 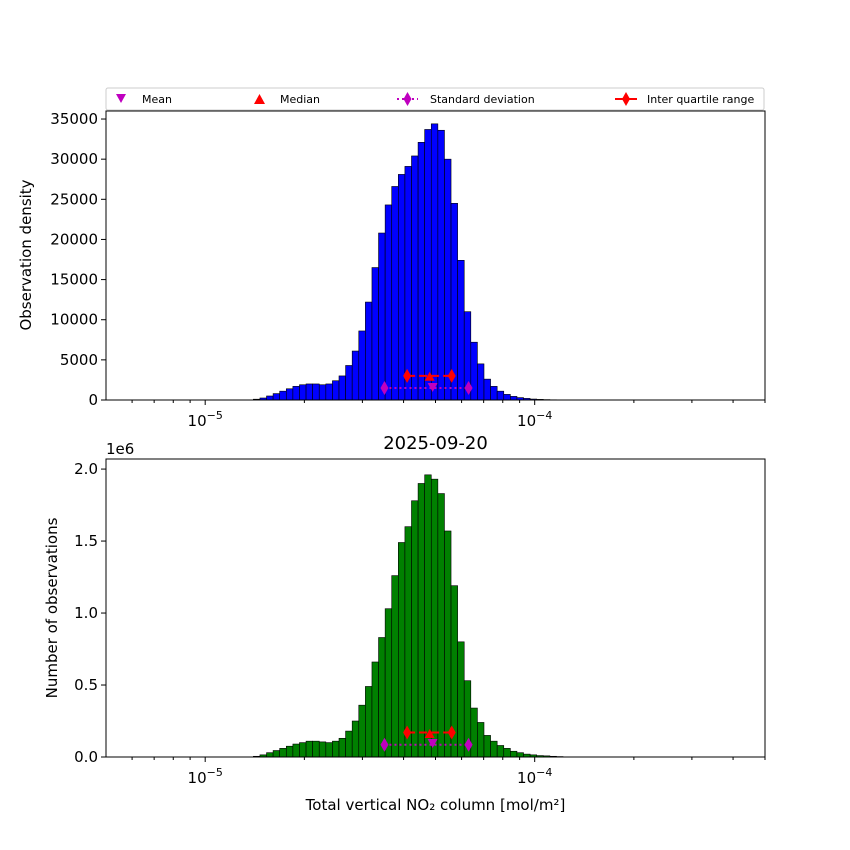 What do you see at coordinates (157, 99) in the screenshot?
I see `legend-label-mean: Mean` at bounding box center [157, 99].